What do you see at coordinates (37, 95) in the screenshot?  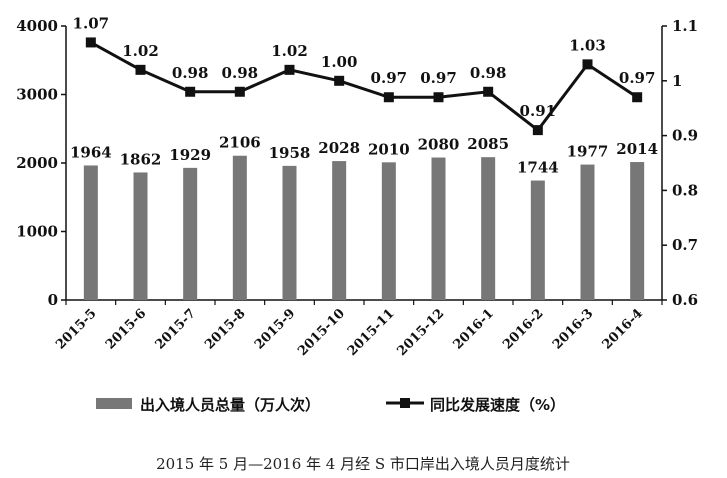 I see `left-tick-label: 3000` at bounding box center [37, 95].